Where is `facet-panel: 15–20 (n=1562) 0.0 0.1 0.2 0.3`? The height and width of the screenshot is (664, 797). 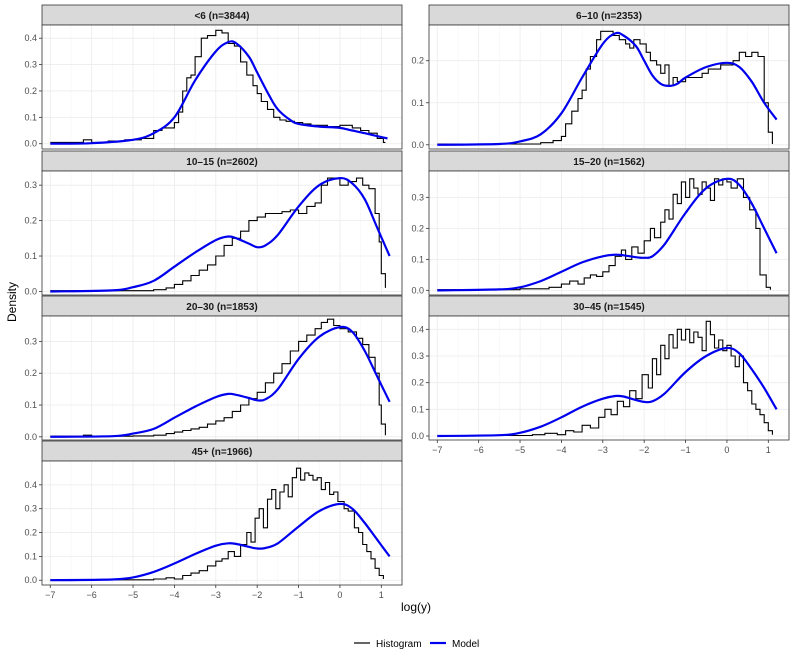
facet-panel: 15–20 (n=1562) 0.0 0.1 0.2 0.3 is located at coordinates (600, 223).